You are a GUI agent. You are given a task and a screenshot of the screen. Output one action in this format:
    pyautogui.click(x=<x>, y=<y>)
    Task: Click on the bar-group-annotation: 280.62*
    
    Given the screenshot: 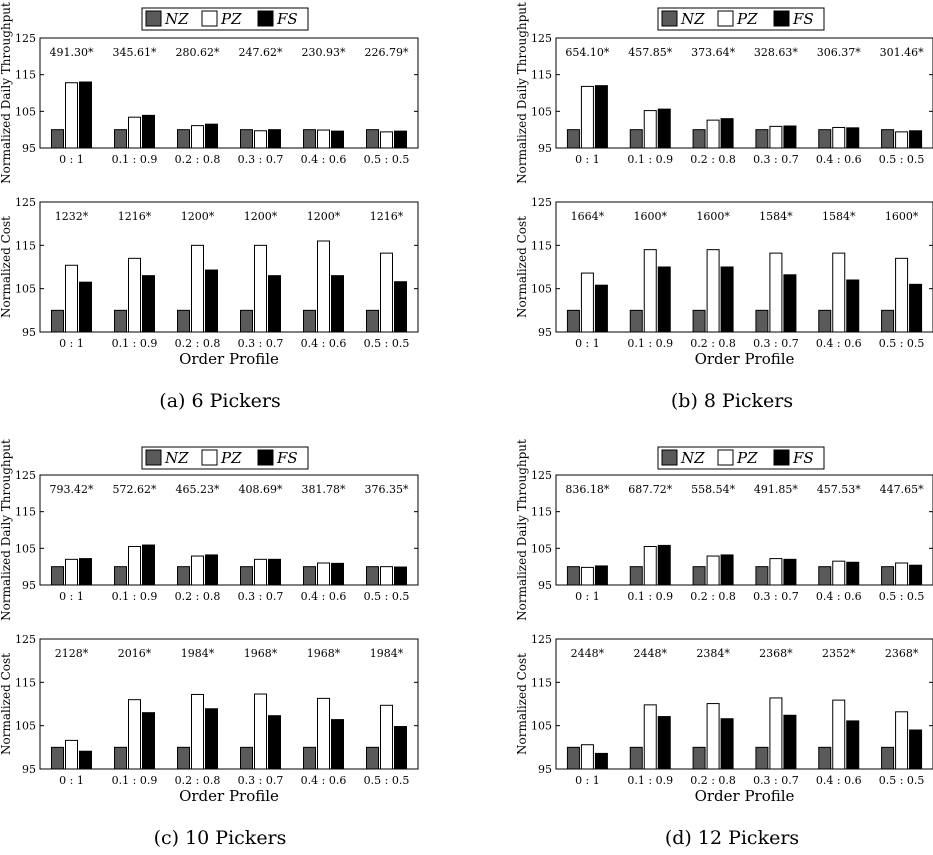 What is the action you would take?
    pyautogui.click(x=198, y=52)
    